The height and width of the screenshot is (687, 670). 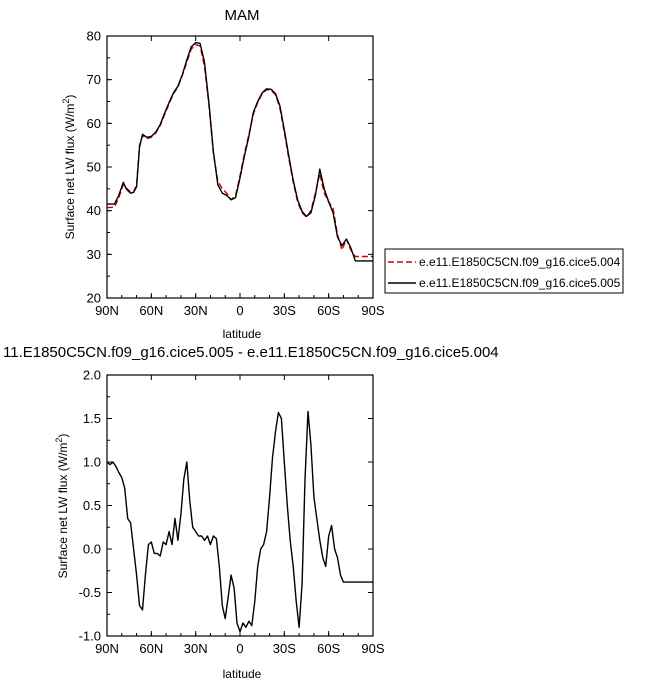 What do you see at coordinates (92, 418) in the screenshot?
I see `bottom-y-tick-label: 1.5` at bounding box center [92, 418].